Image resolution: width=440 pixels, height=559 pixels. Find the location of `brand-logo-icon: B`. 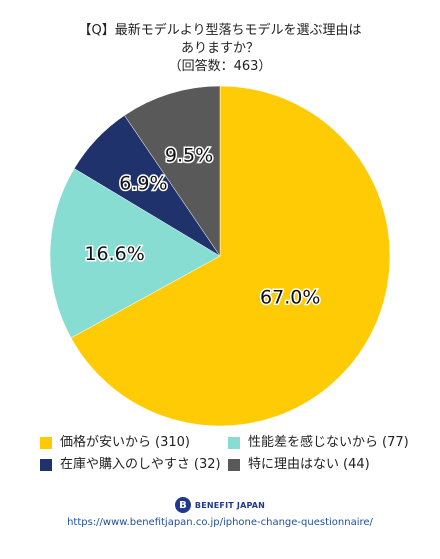

brand-logo-icon: B is located at coordinates (182, 505).